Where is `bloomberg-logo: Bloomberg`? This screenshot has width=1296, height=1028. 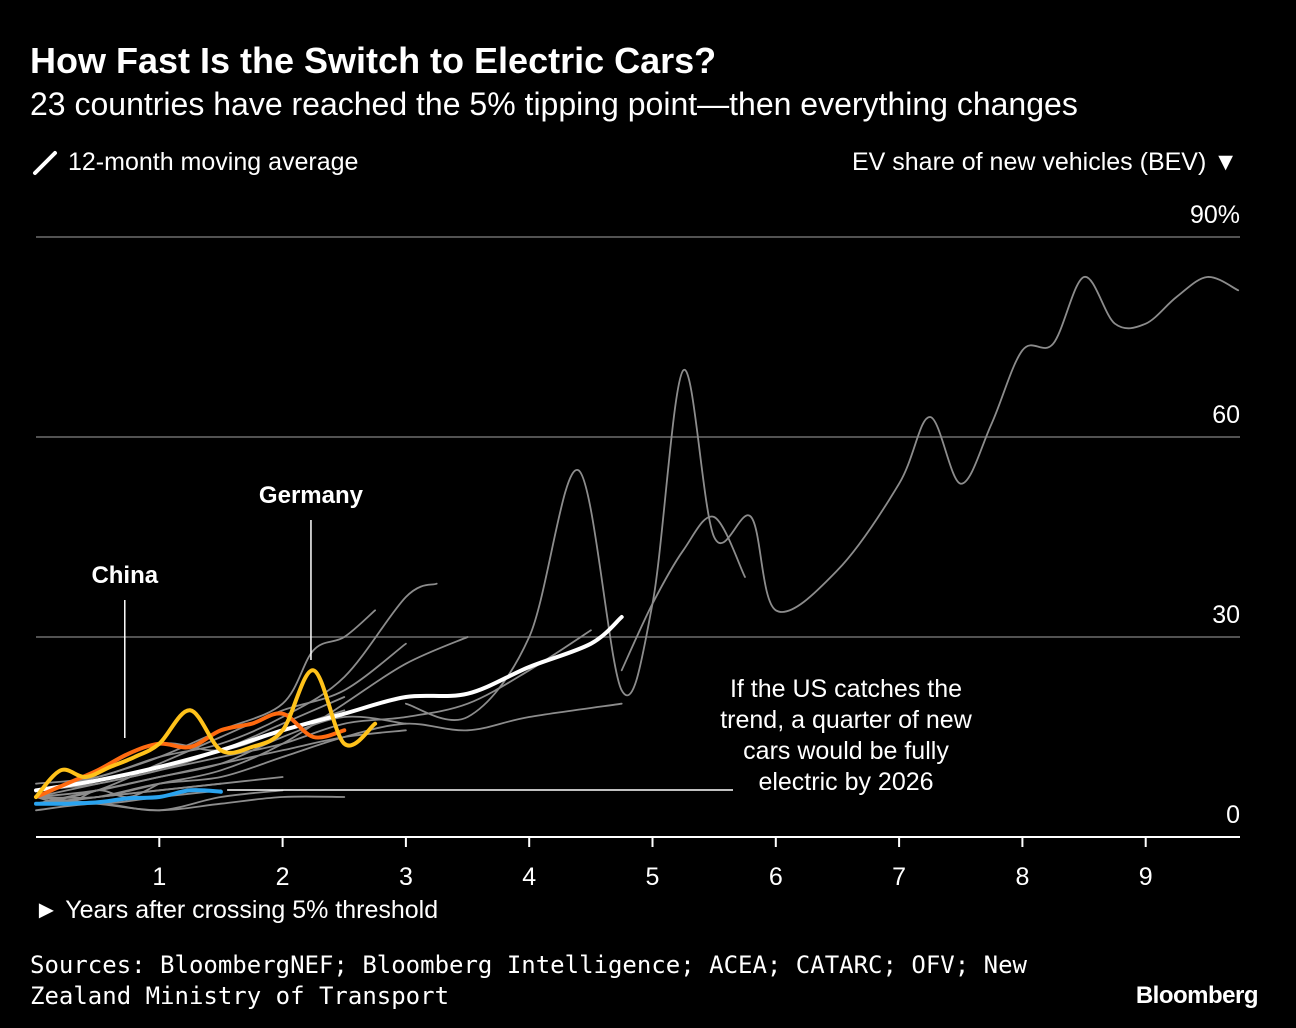
bloomberg-logo: Bloomberg is located at coordinates (1197, 995).